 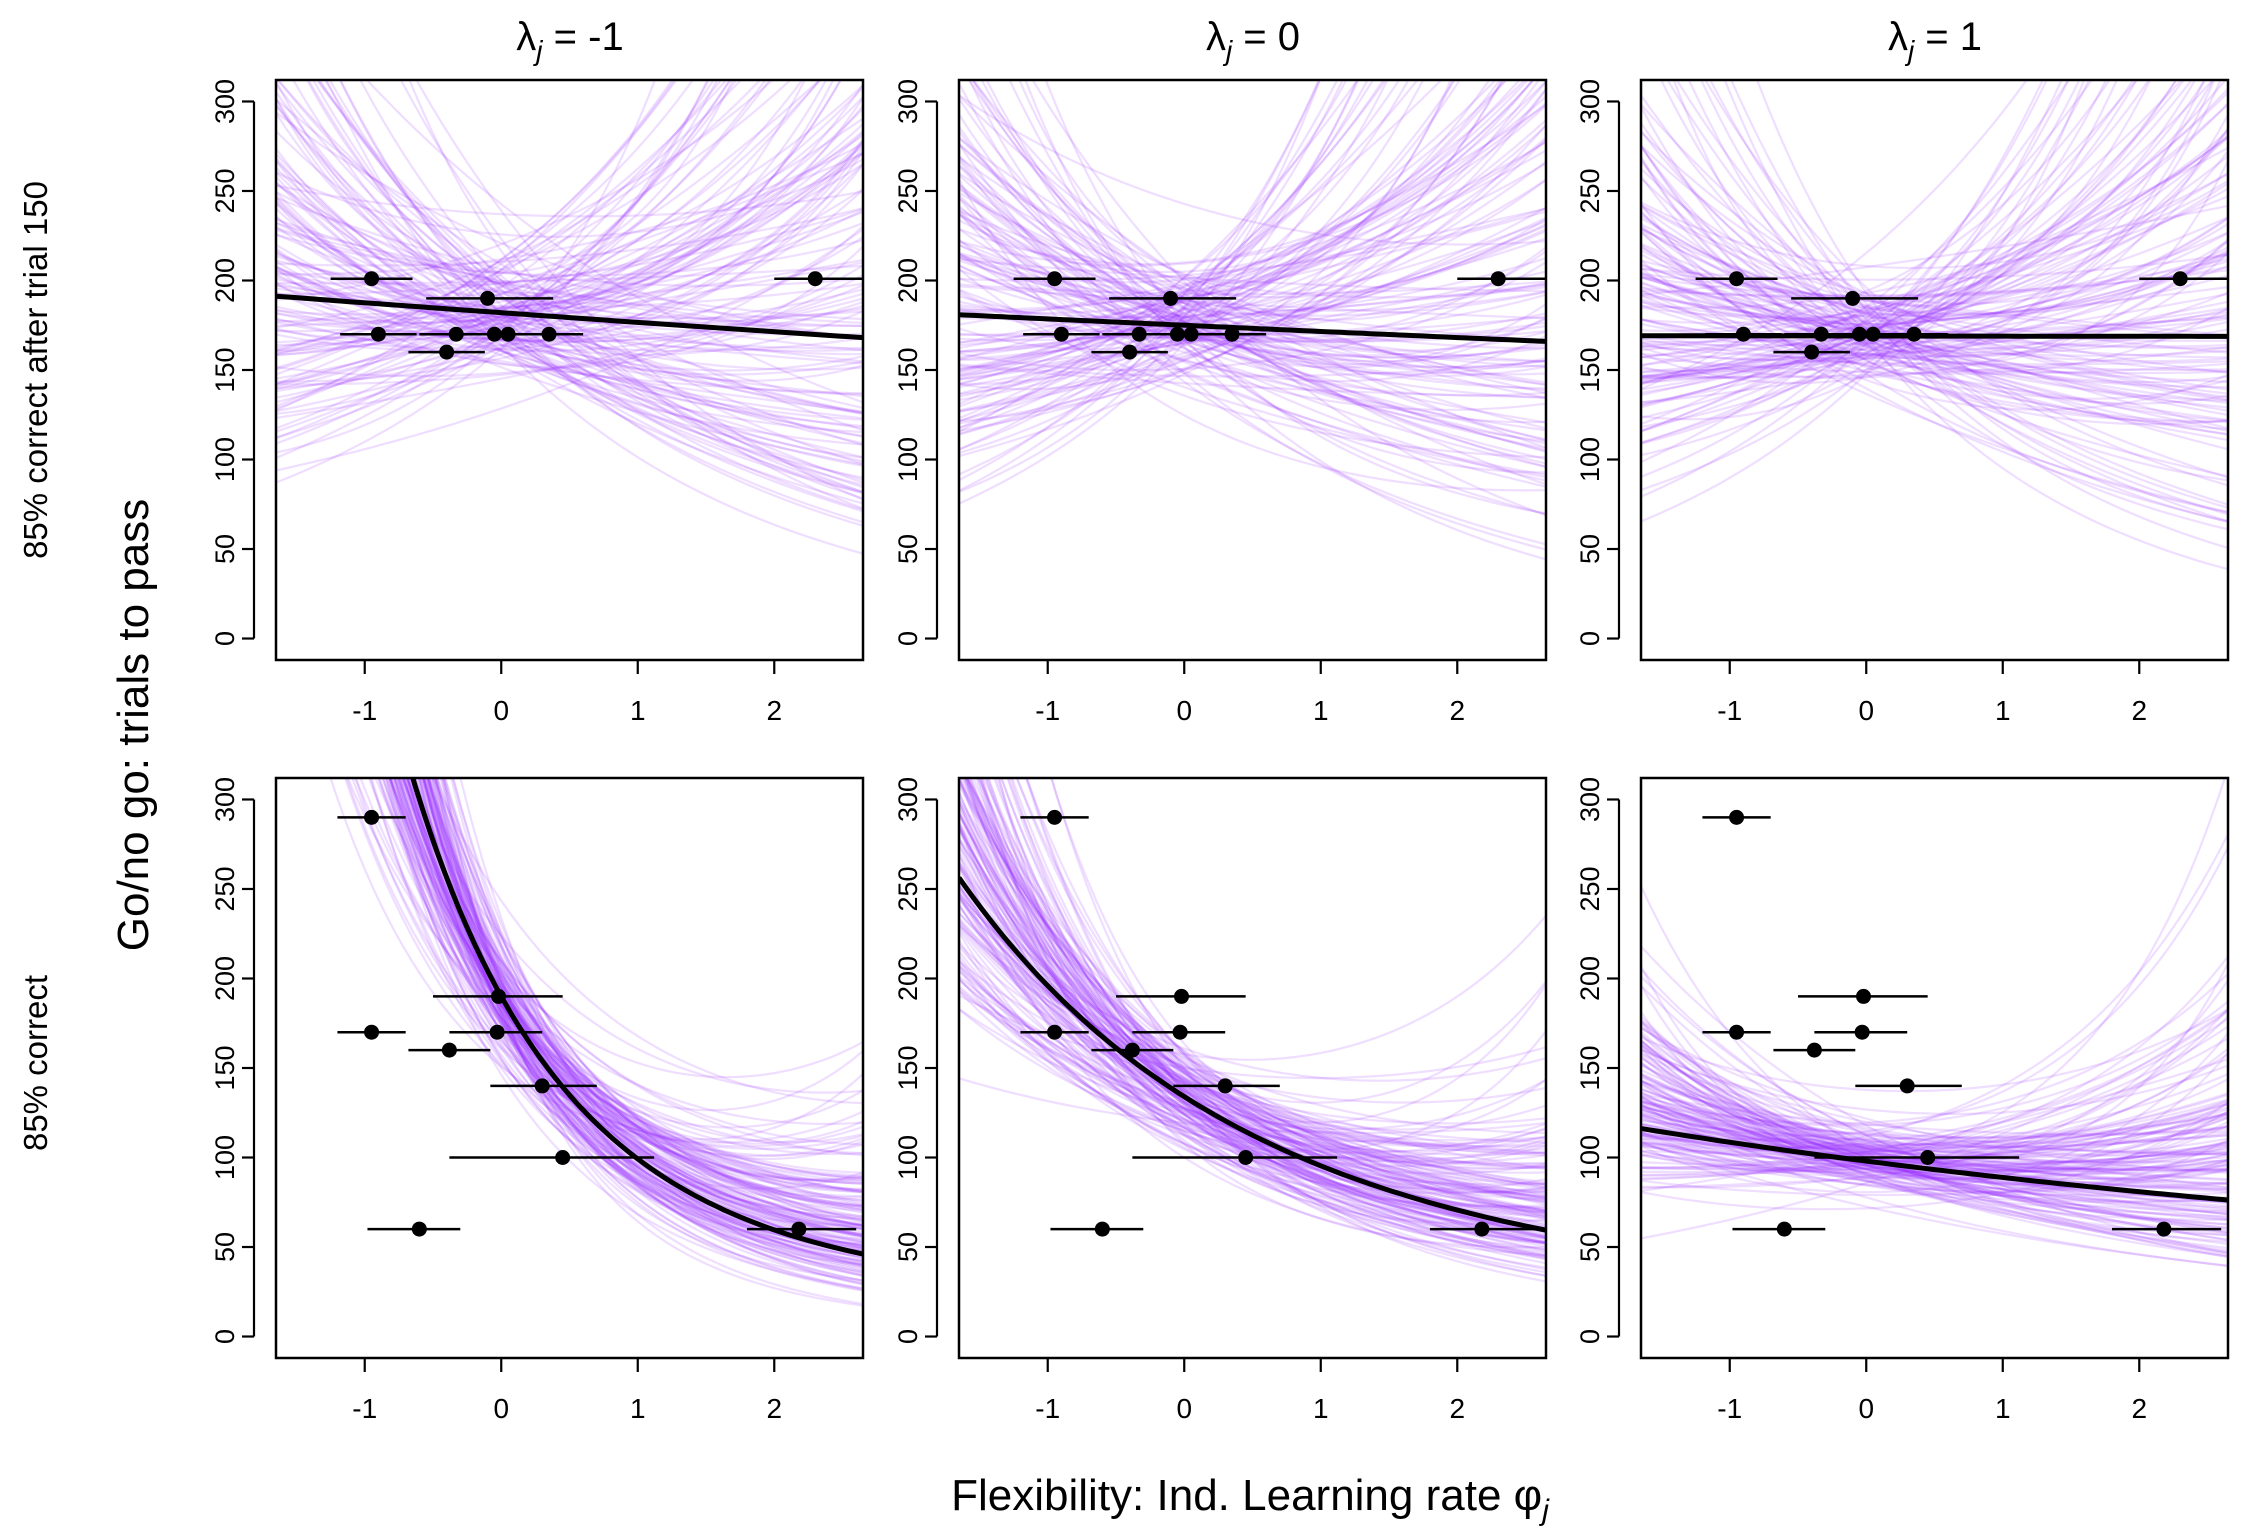 I want to click on x-axis-title-gap, so click(x=1507, y=1495).